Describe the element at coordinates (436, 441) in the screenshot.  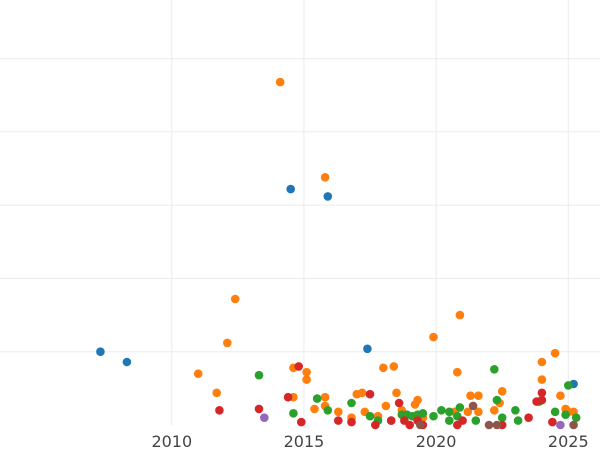
I see `x-tick-label-2020: 2020` at that location.